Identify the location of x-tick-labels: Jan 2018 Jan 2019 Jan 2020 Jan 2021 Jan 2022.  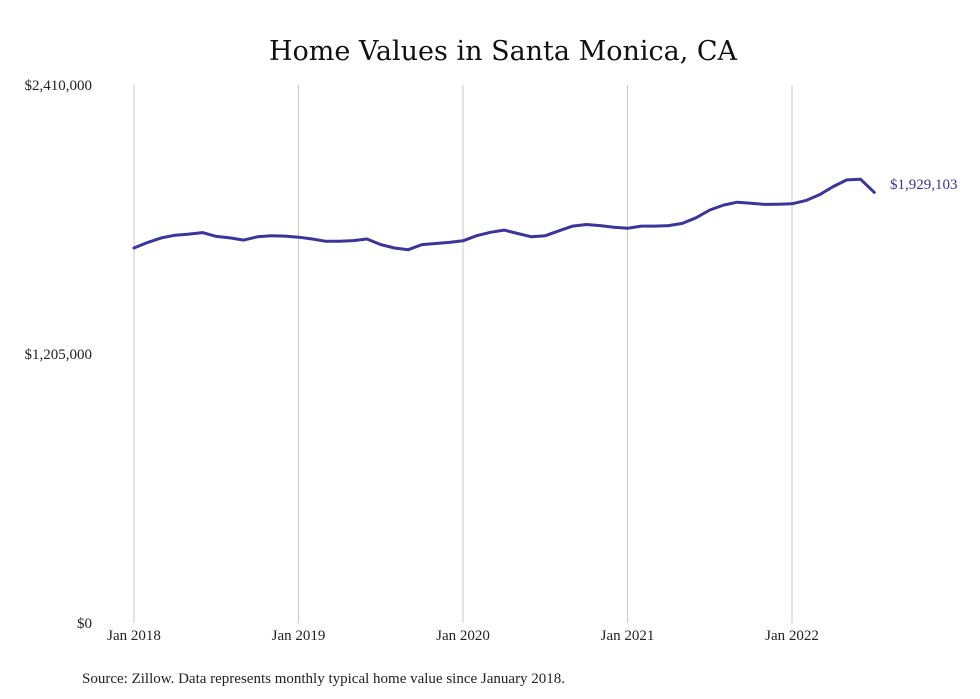
(463, 636).